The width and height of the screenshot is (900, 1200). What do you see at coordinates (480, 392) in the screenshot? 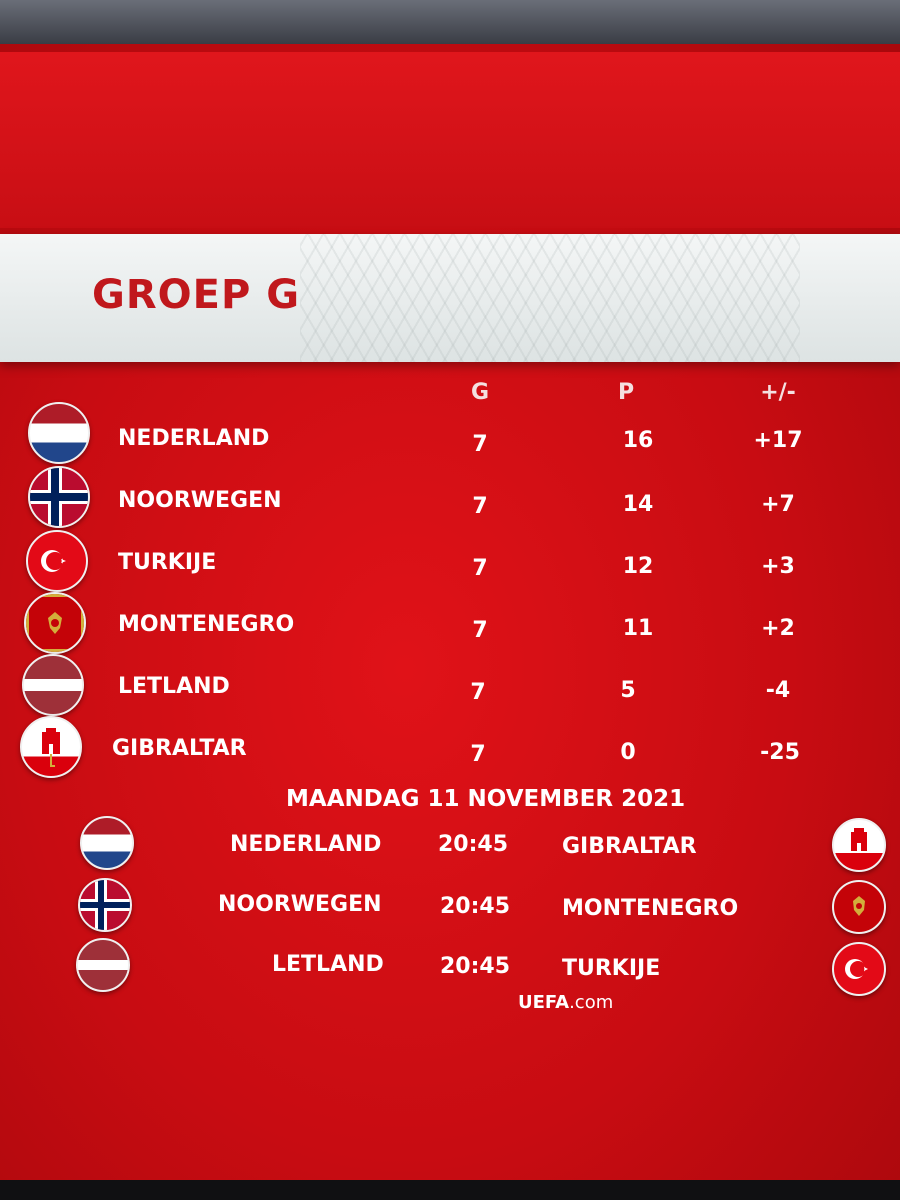
I see `column-header-played: G` at bounding box center [480, 392].